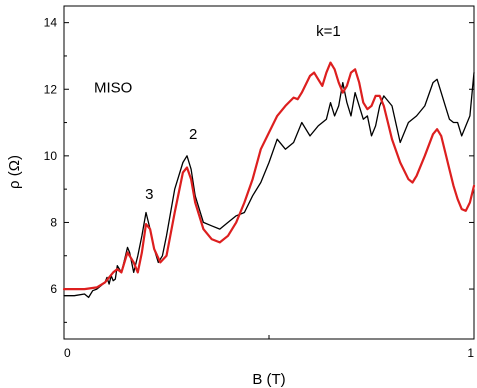 The image size is (477, 388). Describe the element at coordinates (53, 222) in the screenshot. I see `y-tick-label: 8` at that location.